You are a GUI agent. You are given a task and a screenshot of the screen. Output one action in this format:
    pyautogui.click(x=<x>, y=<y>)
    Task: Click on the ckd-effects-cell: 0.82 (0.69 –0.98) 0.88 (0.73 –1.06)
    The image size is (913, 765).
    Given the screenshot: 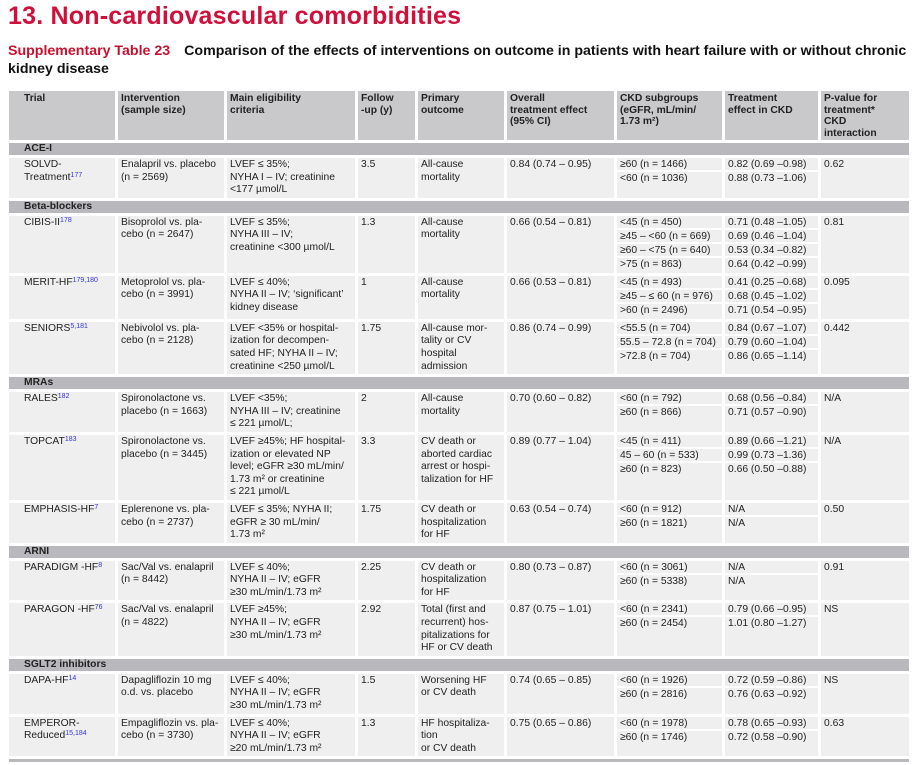 What is the action you would take?
    pyautogui.click(x=771, y=178)
    